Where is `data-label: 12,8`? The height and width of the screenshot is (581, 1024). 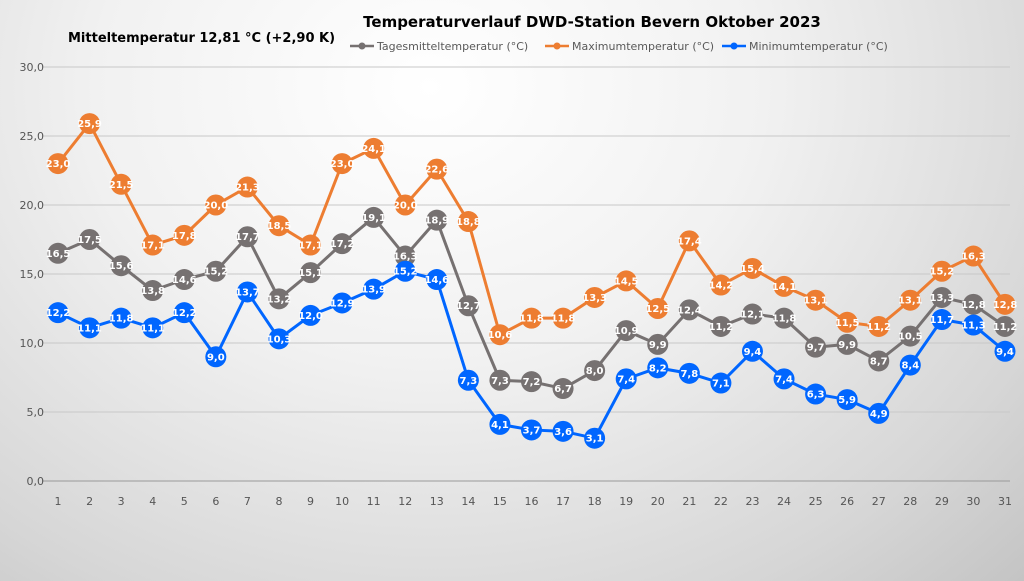 data-label: 12,8 is located at coordinates (1005, 305).